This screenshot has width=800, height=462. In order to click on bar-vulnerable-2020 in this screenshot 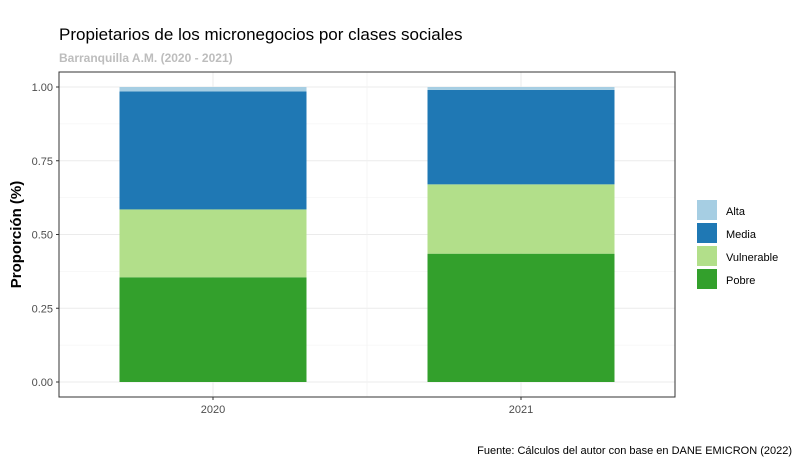, I will do `click(213, 243)`.